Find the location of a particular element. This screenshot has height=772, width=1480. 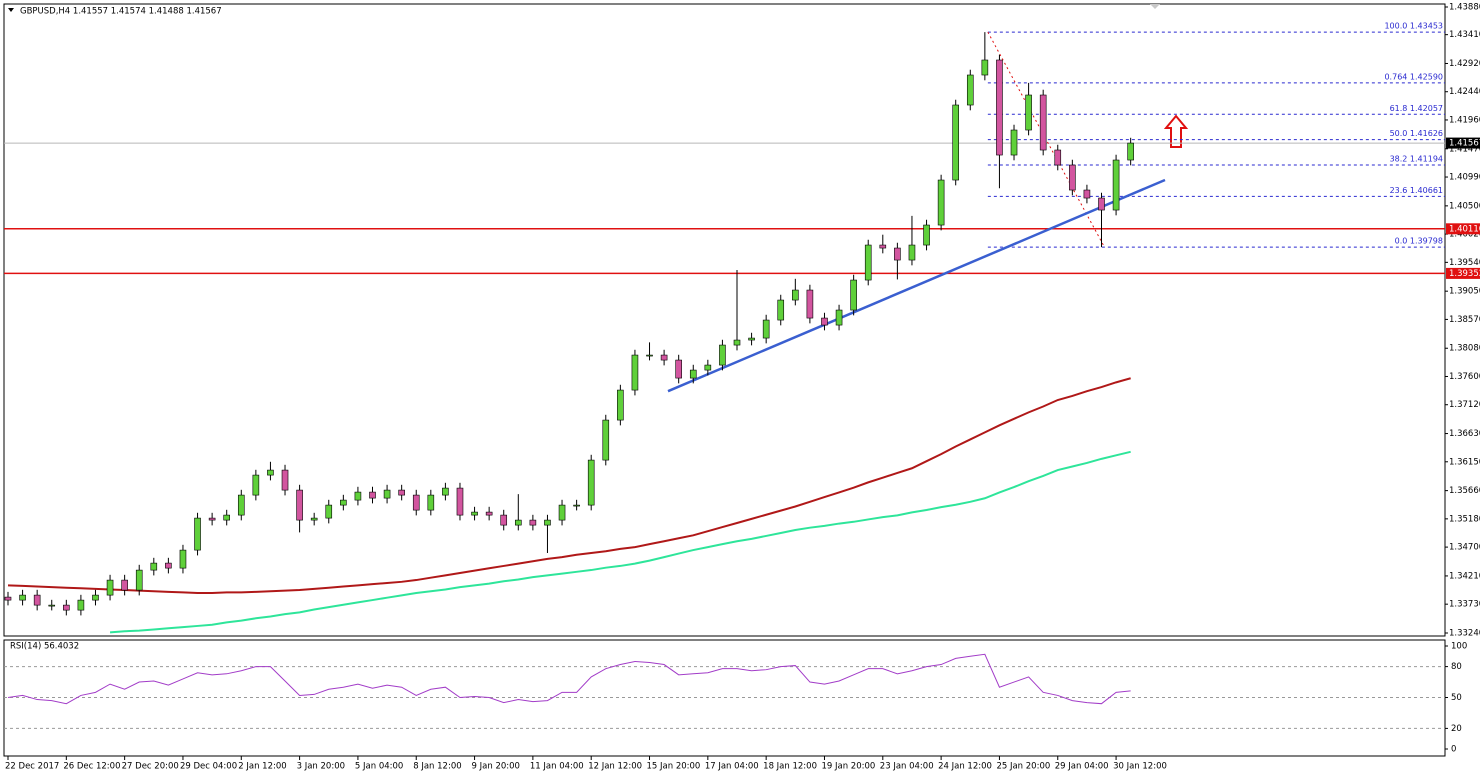

fib-label: 61.8 1.42057 is located at coordinates (1416, 108).